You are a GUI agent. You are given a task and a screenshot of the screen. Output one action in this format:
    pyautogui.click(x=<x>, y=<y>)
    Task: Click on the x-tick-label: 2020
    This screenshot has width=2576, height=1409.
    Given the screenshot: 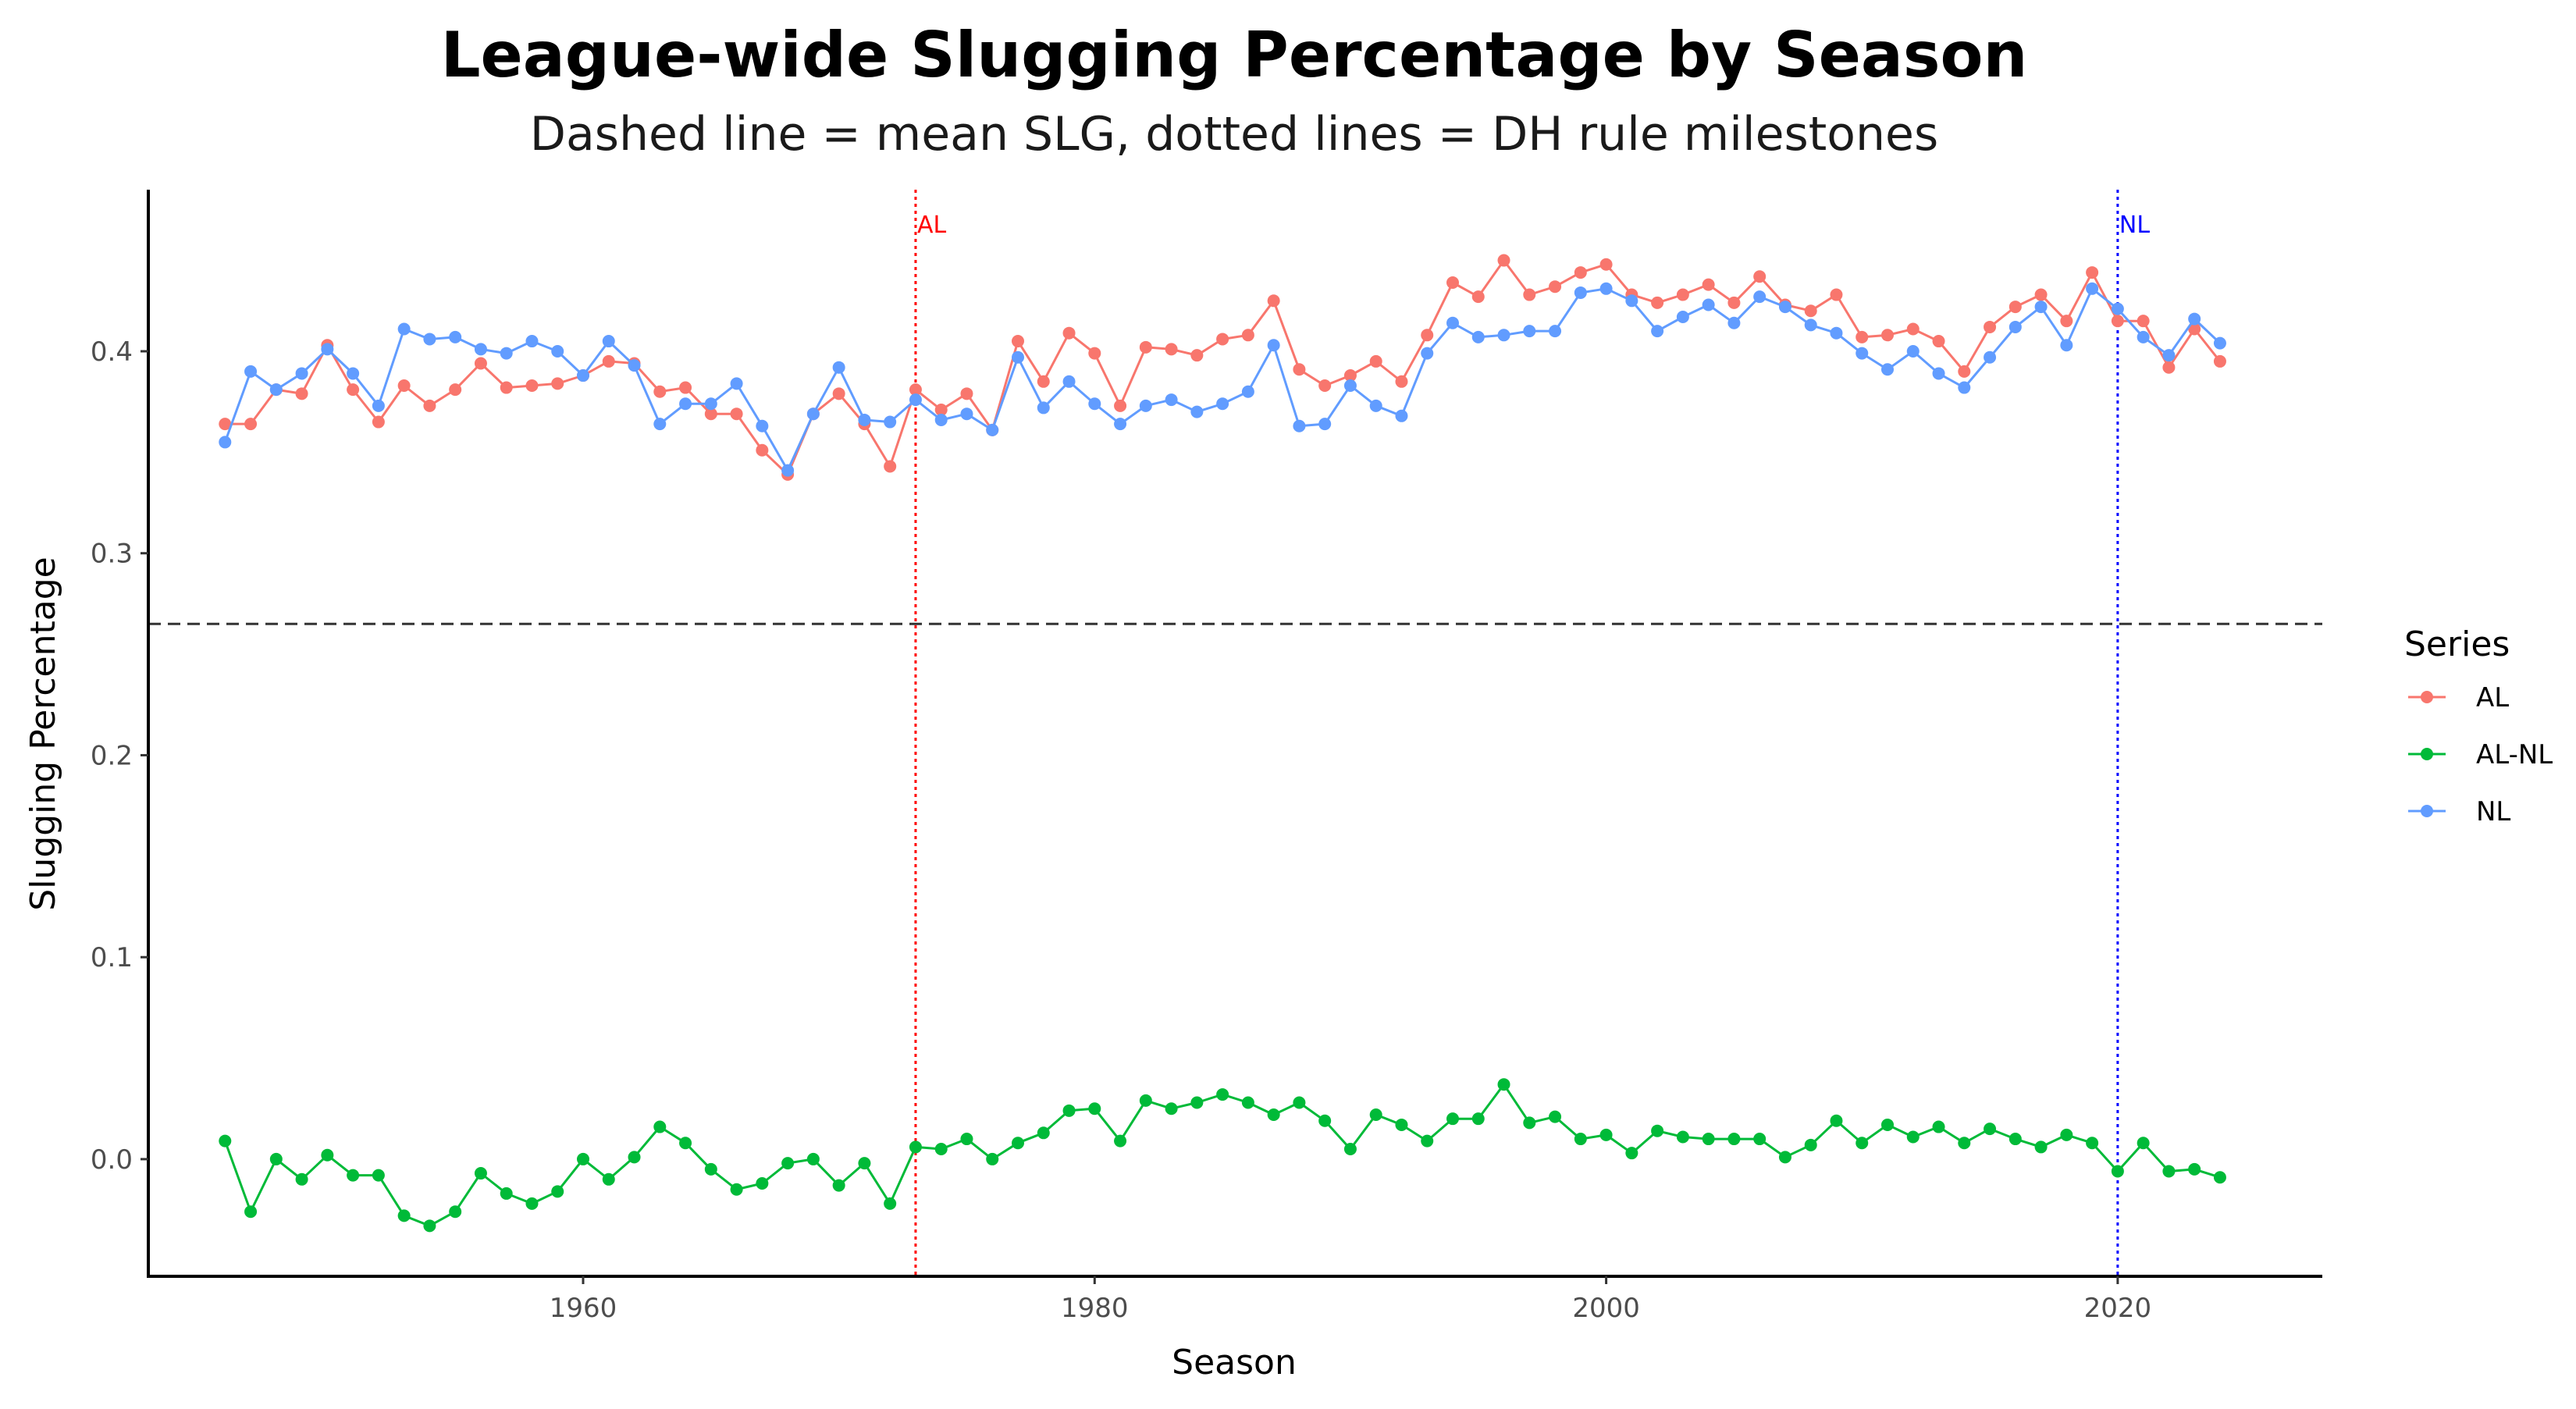 What is the action you would take?
    pyautogui.click(x=2118, y=1308)
    